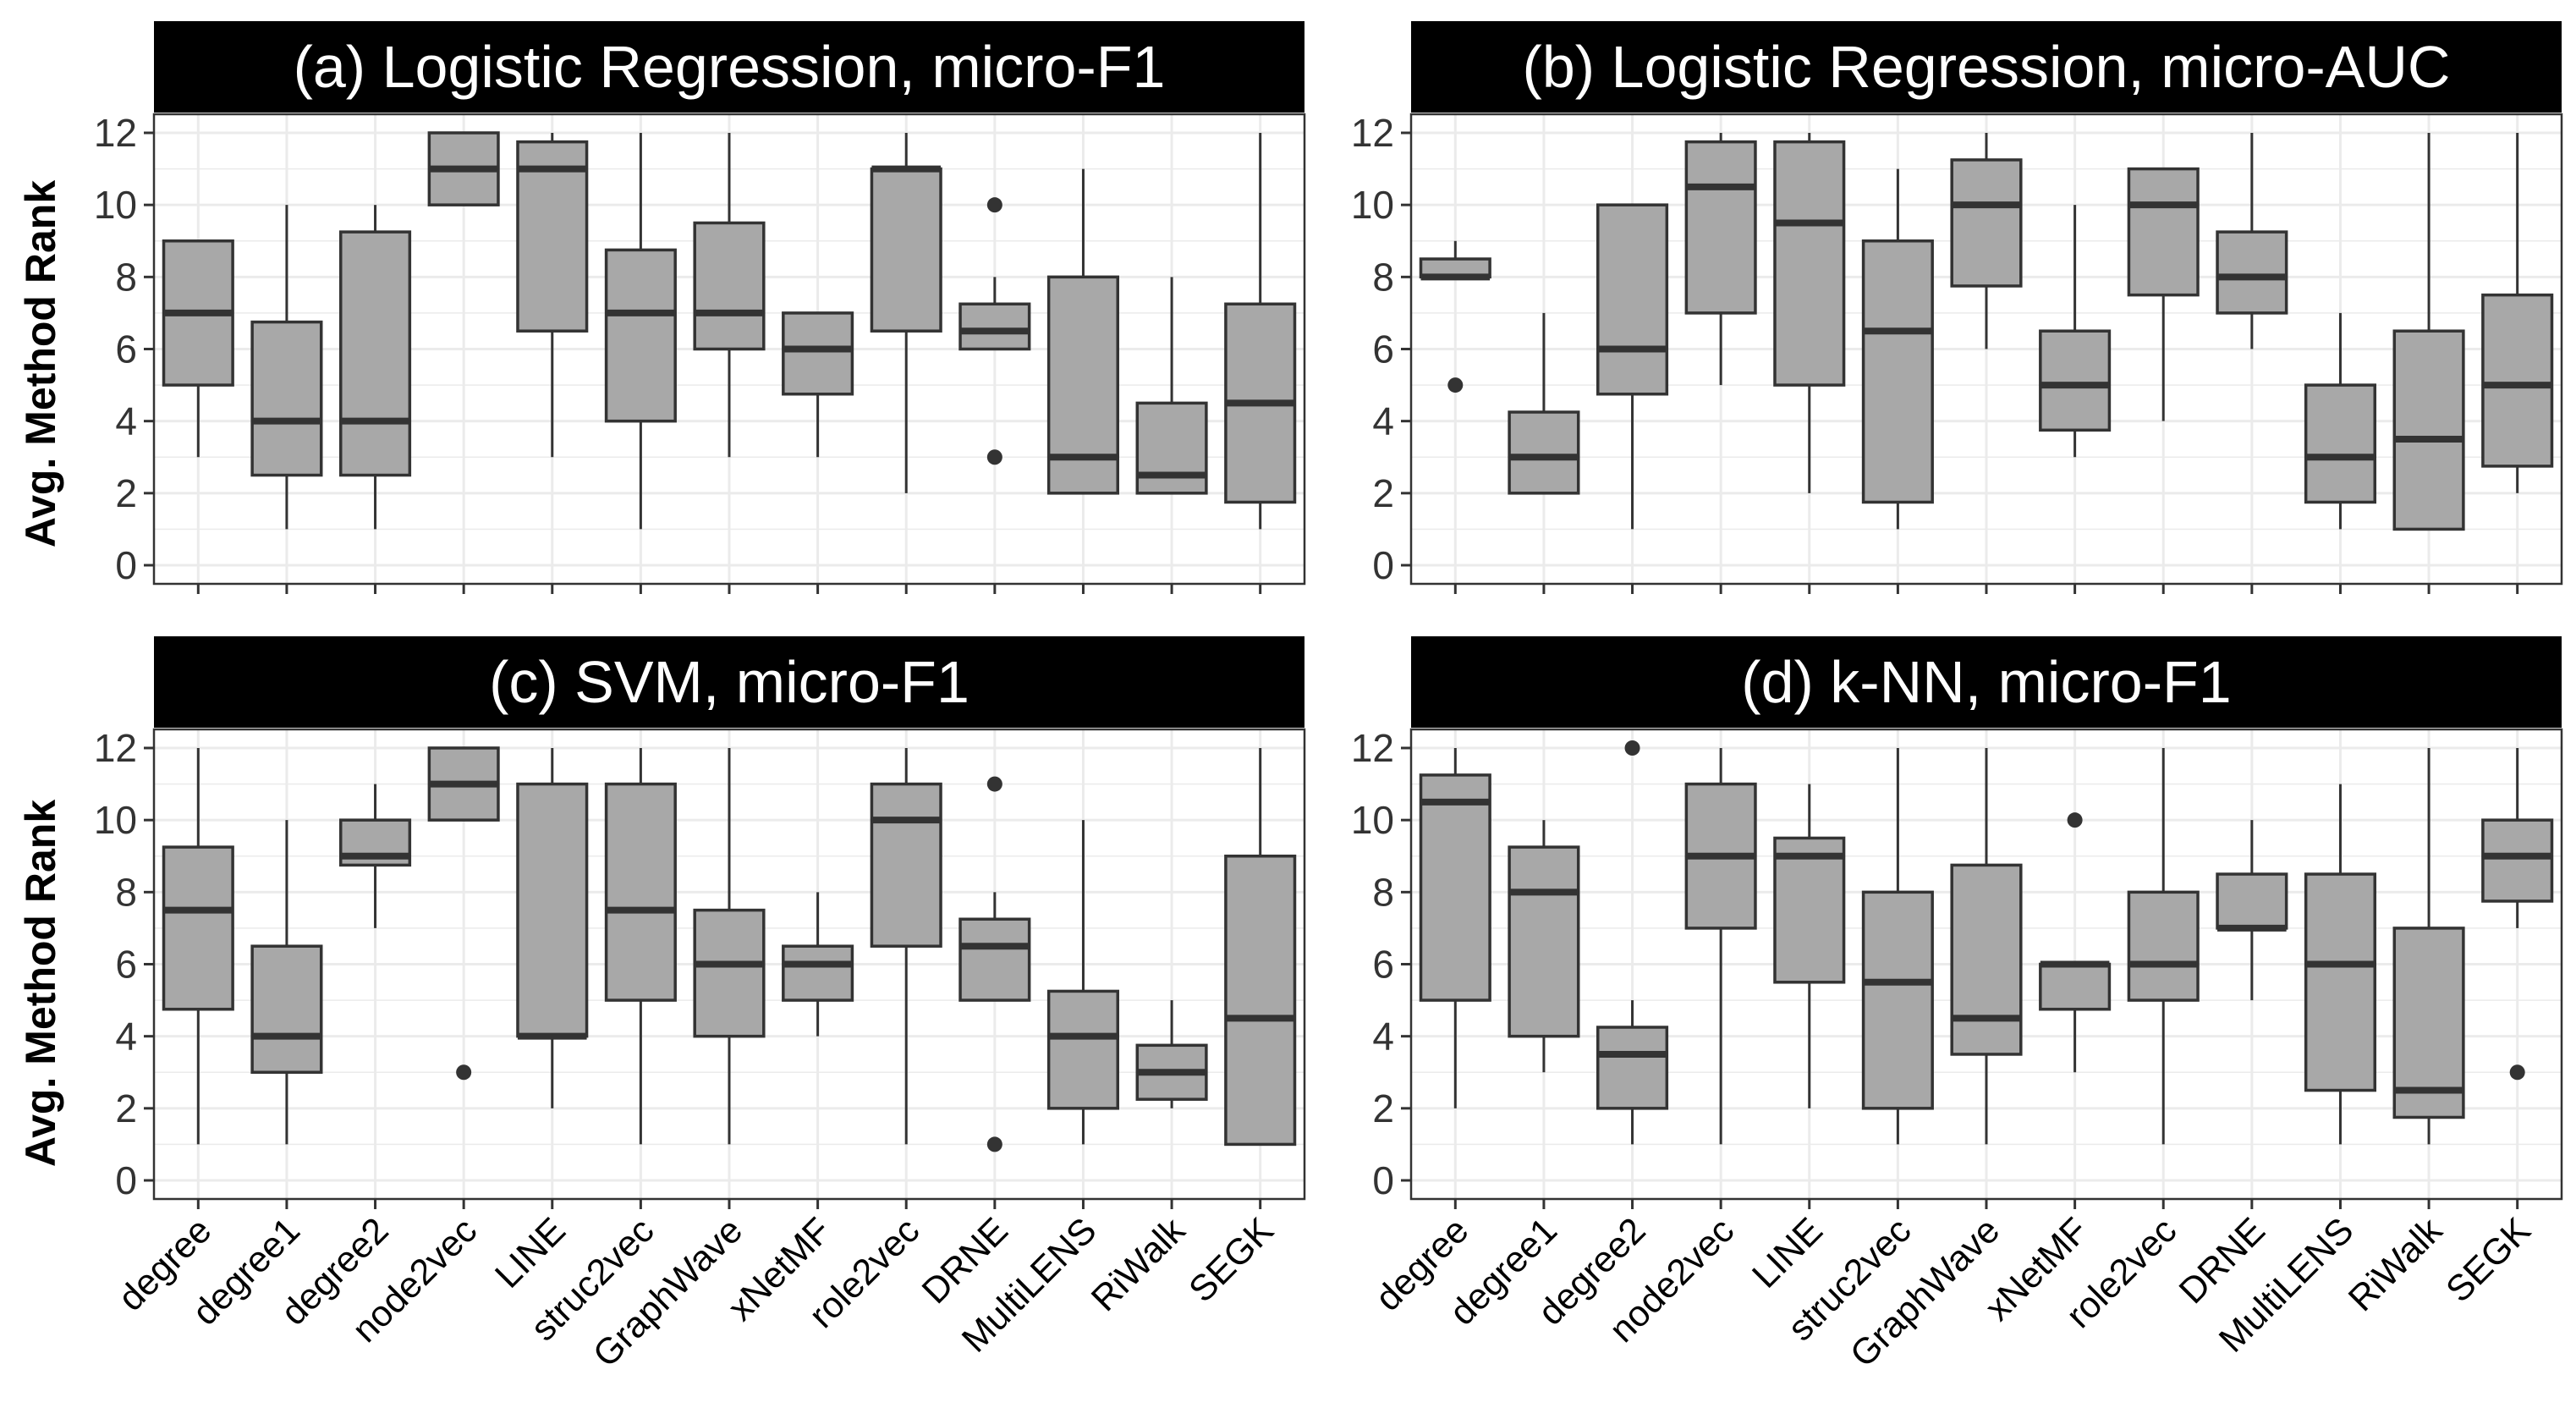 This screenshot has width=2576, height=1419. I want to click on y-tick-label: 2, so click(126, 1108).